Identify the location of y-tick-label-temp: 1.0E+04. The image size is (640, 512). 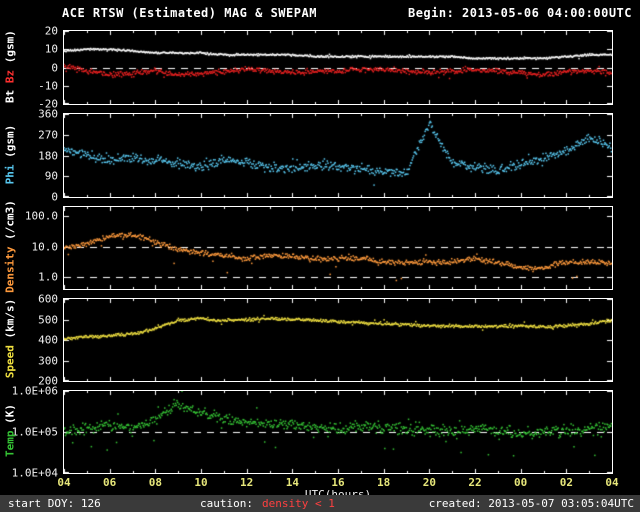
(34, 473).